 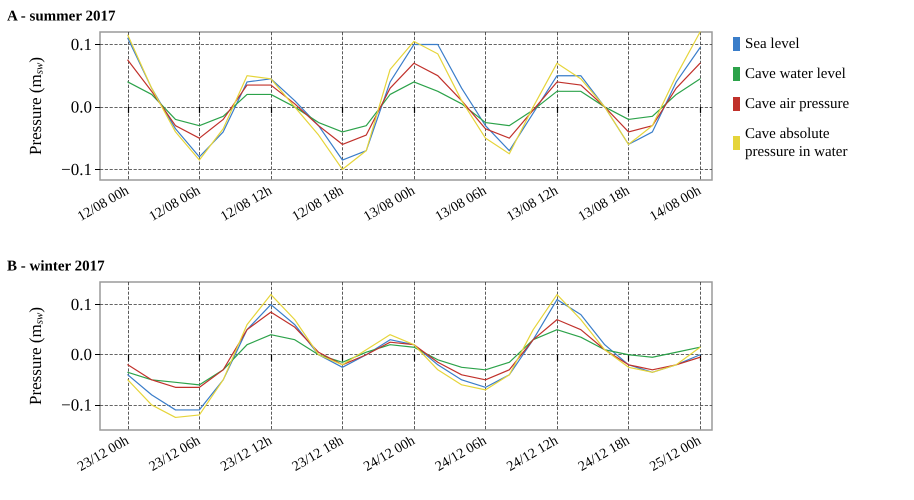 I want to click on x-tick-label: 24/12 06h, so click(x=461, y=454).